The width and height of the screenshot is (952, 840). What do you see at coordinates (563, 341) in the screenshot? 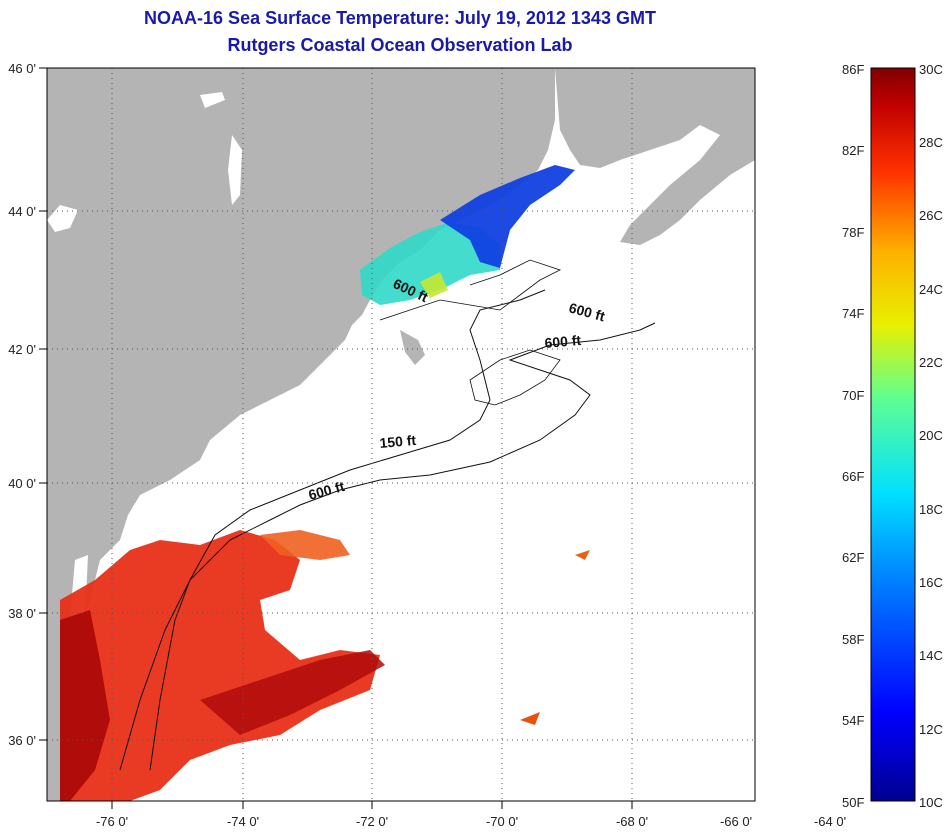
I see `contour-label: 600 ft` at bounding box center [563, 341].